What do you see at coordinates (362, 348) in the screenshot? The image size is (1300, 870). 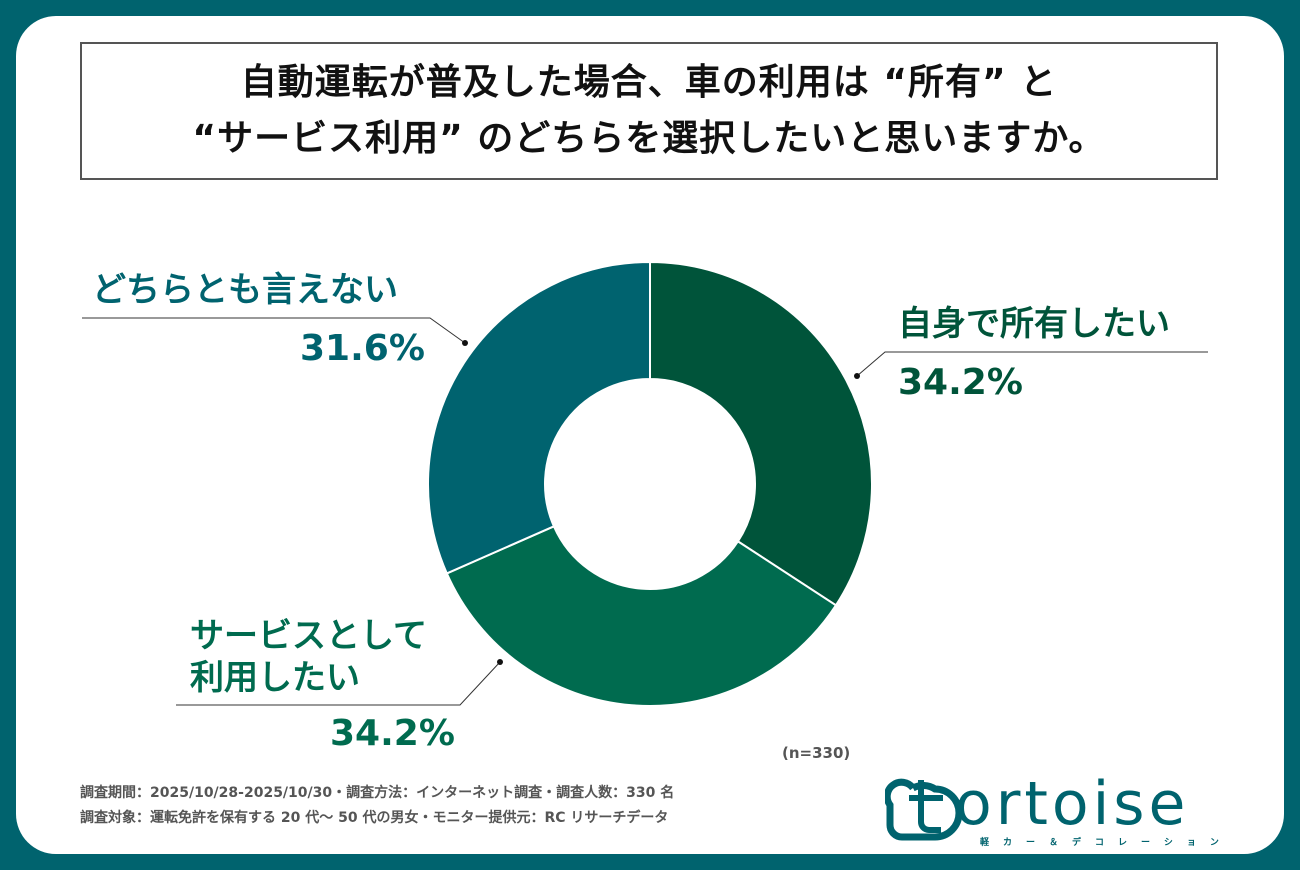 I see `pct-neither: 31.6%` at bounding box center [362, 348].